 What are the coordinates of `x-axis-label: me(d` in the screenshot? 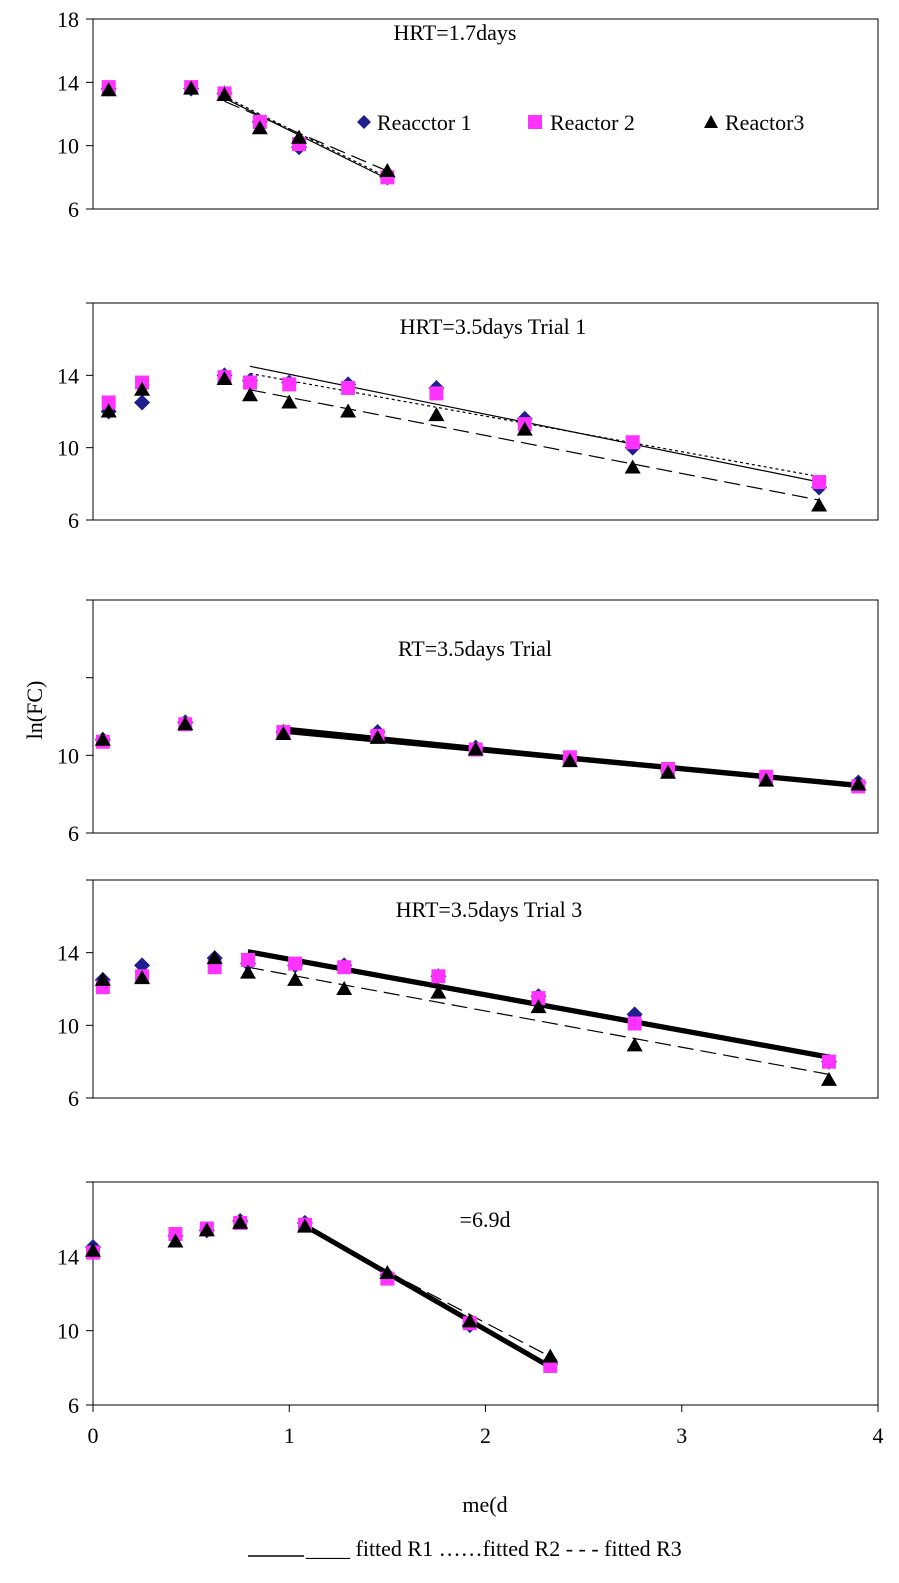 It's located at (484, 1504).